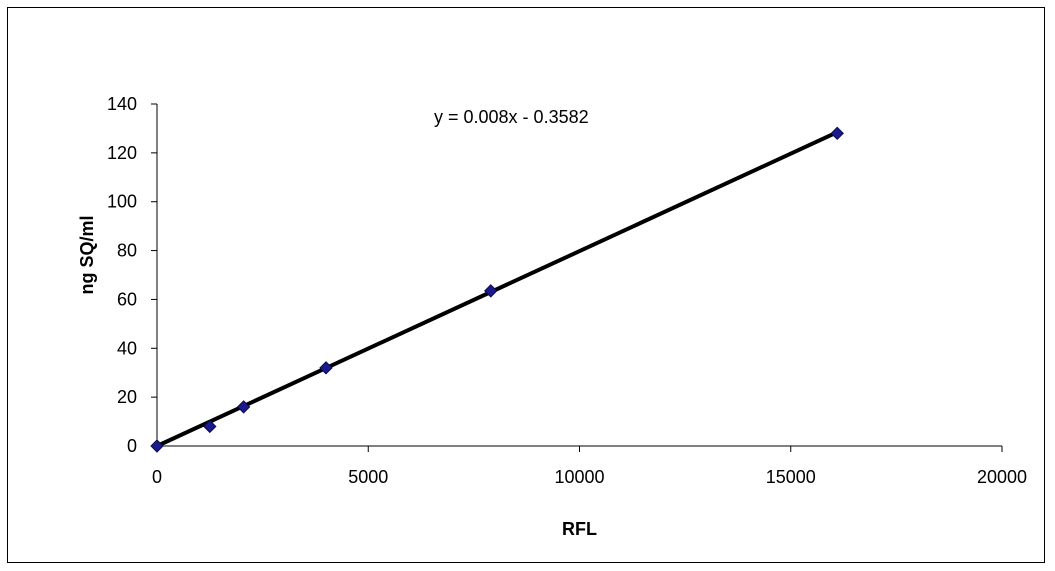 The height and width of the screenshot is (571, 1055). Describe the element at coordinates (87, 254) in the screenshot. I see `y-axis-title: ng SQ/ml` at that location.